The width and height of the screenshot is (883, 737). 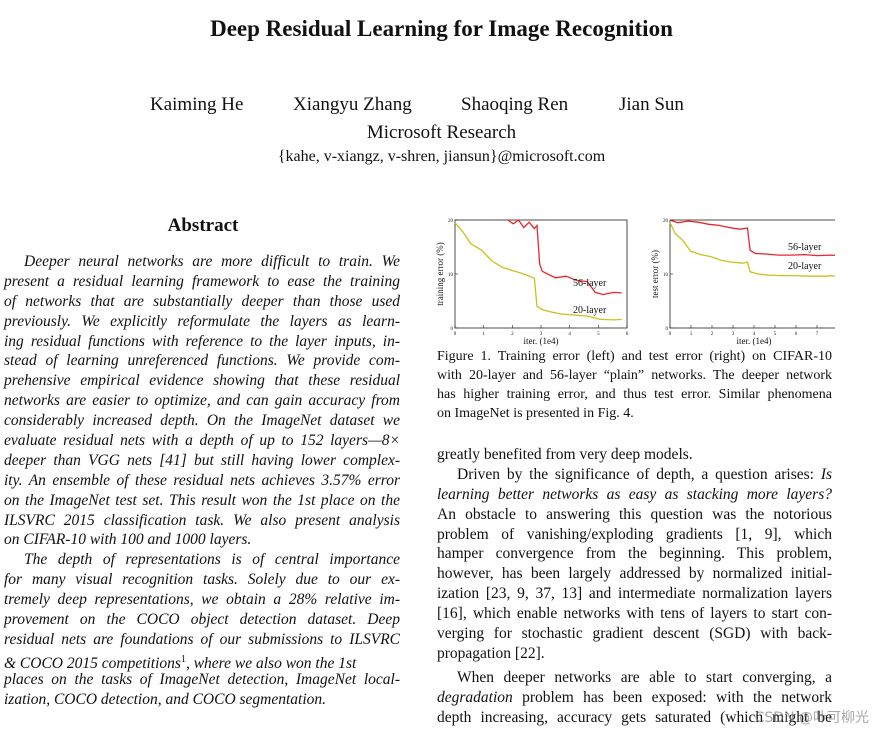 What do you see at coordinates (475, 697) in the screenshot?
I see `body-line-part: degradation` at bounding box center [475, 697].